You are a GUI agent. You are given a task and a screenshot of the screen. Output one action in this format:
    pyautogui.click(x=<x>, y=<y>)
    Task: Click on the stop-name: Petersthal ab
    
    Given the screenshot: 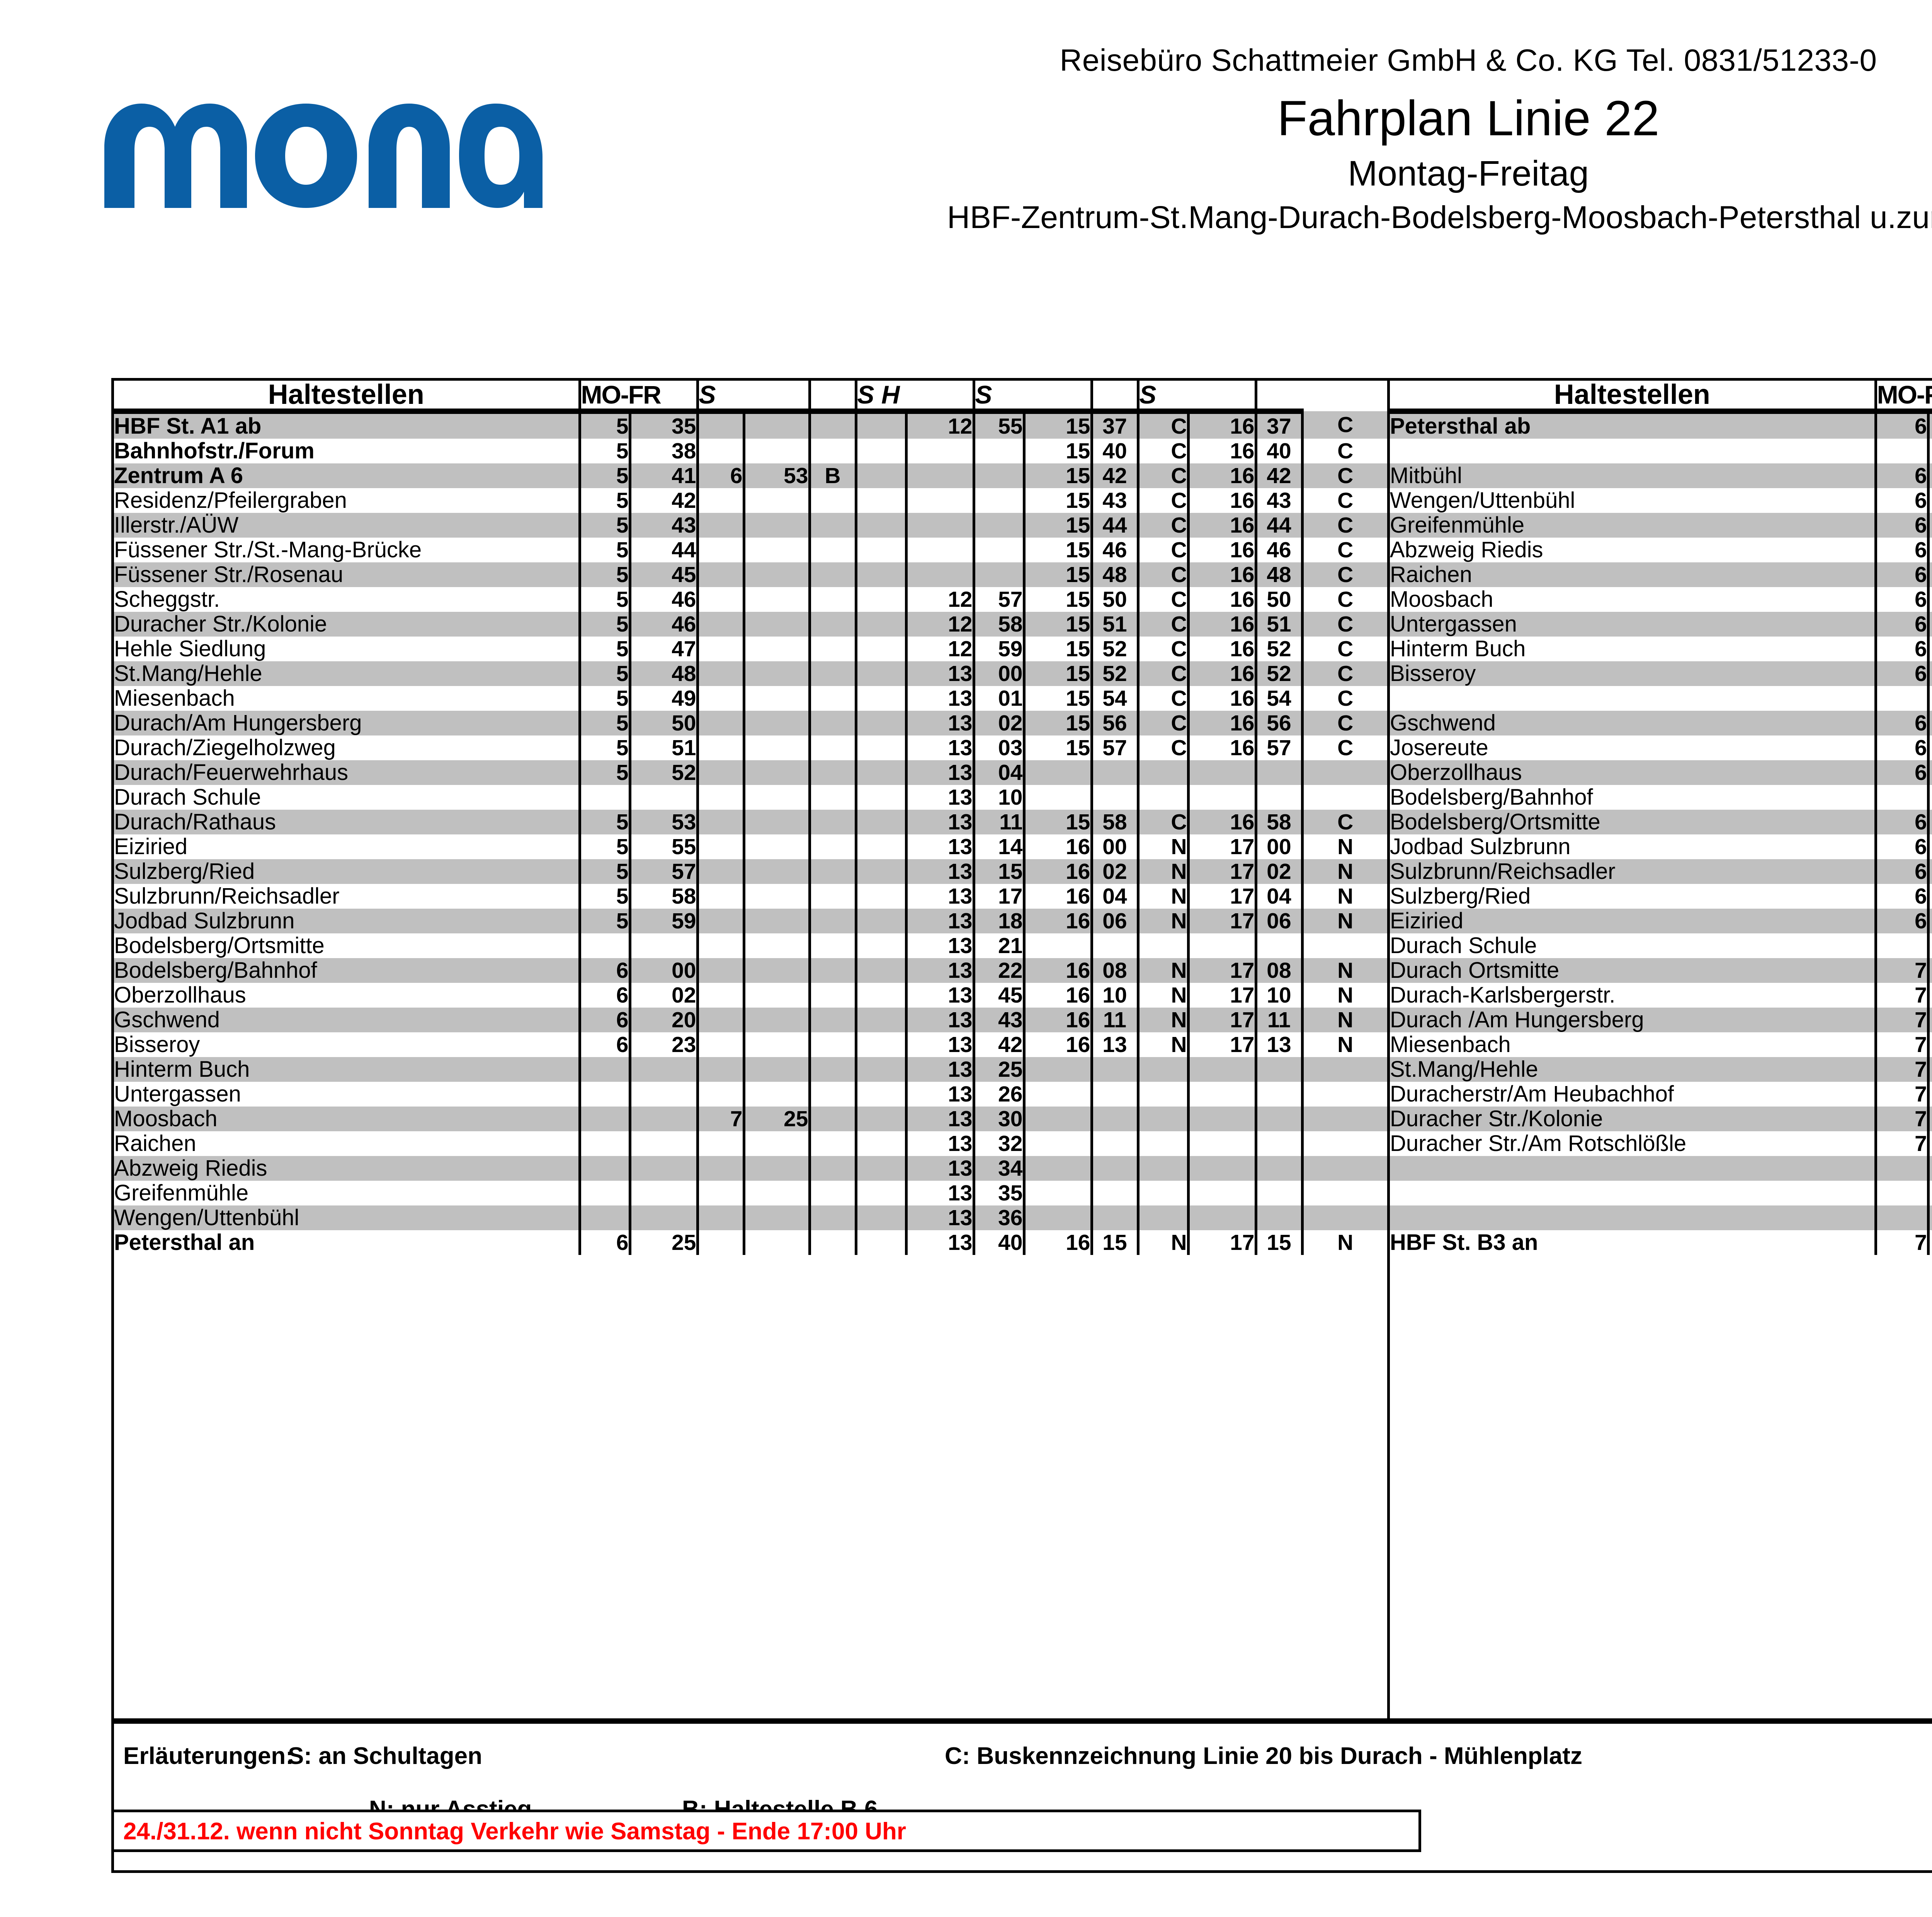 What is the action you would take?
    pyautogui.click(x=1633, y=425)
    